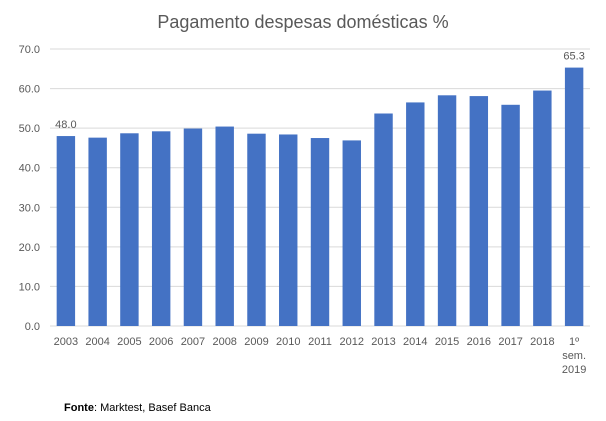 The image size is (606, 421). Describe the element at coordinates (65, 125) in the screenshot. I see `data-label: 48.0` at that location.